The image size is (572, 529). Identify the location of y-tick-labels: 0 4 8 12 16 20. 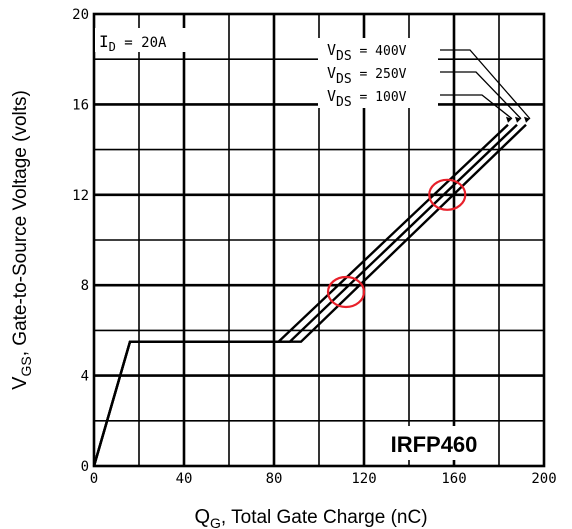
(80, 241).